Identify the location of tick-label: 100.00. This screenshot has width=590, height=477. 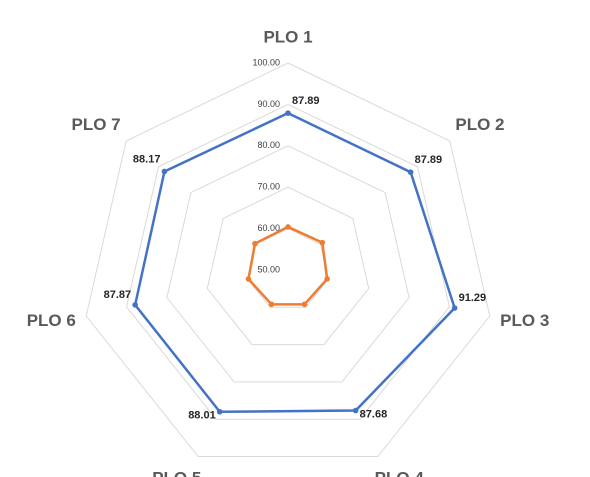
(266, 62).